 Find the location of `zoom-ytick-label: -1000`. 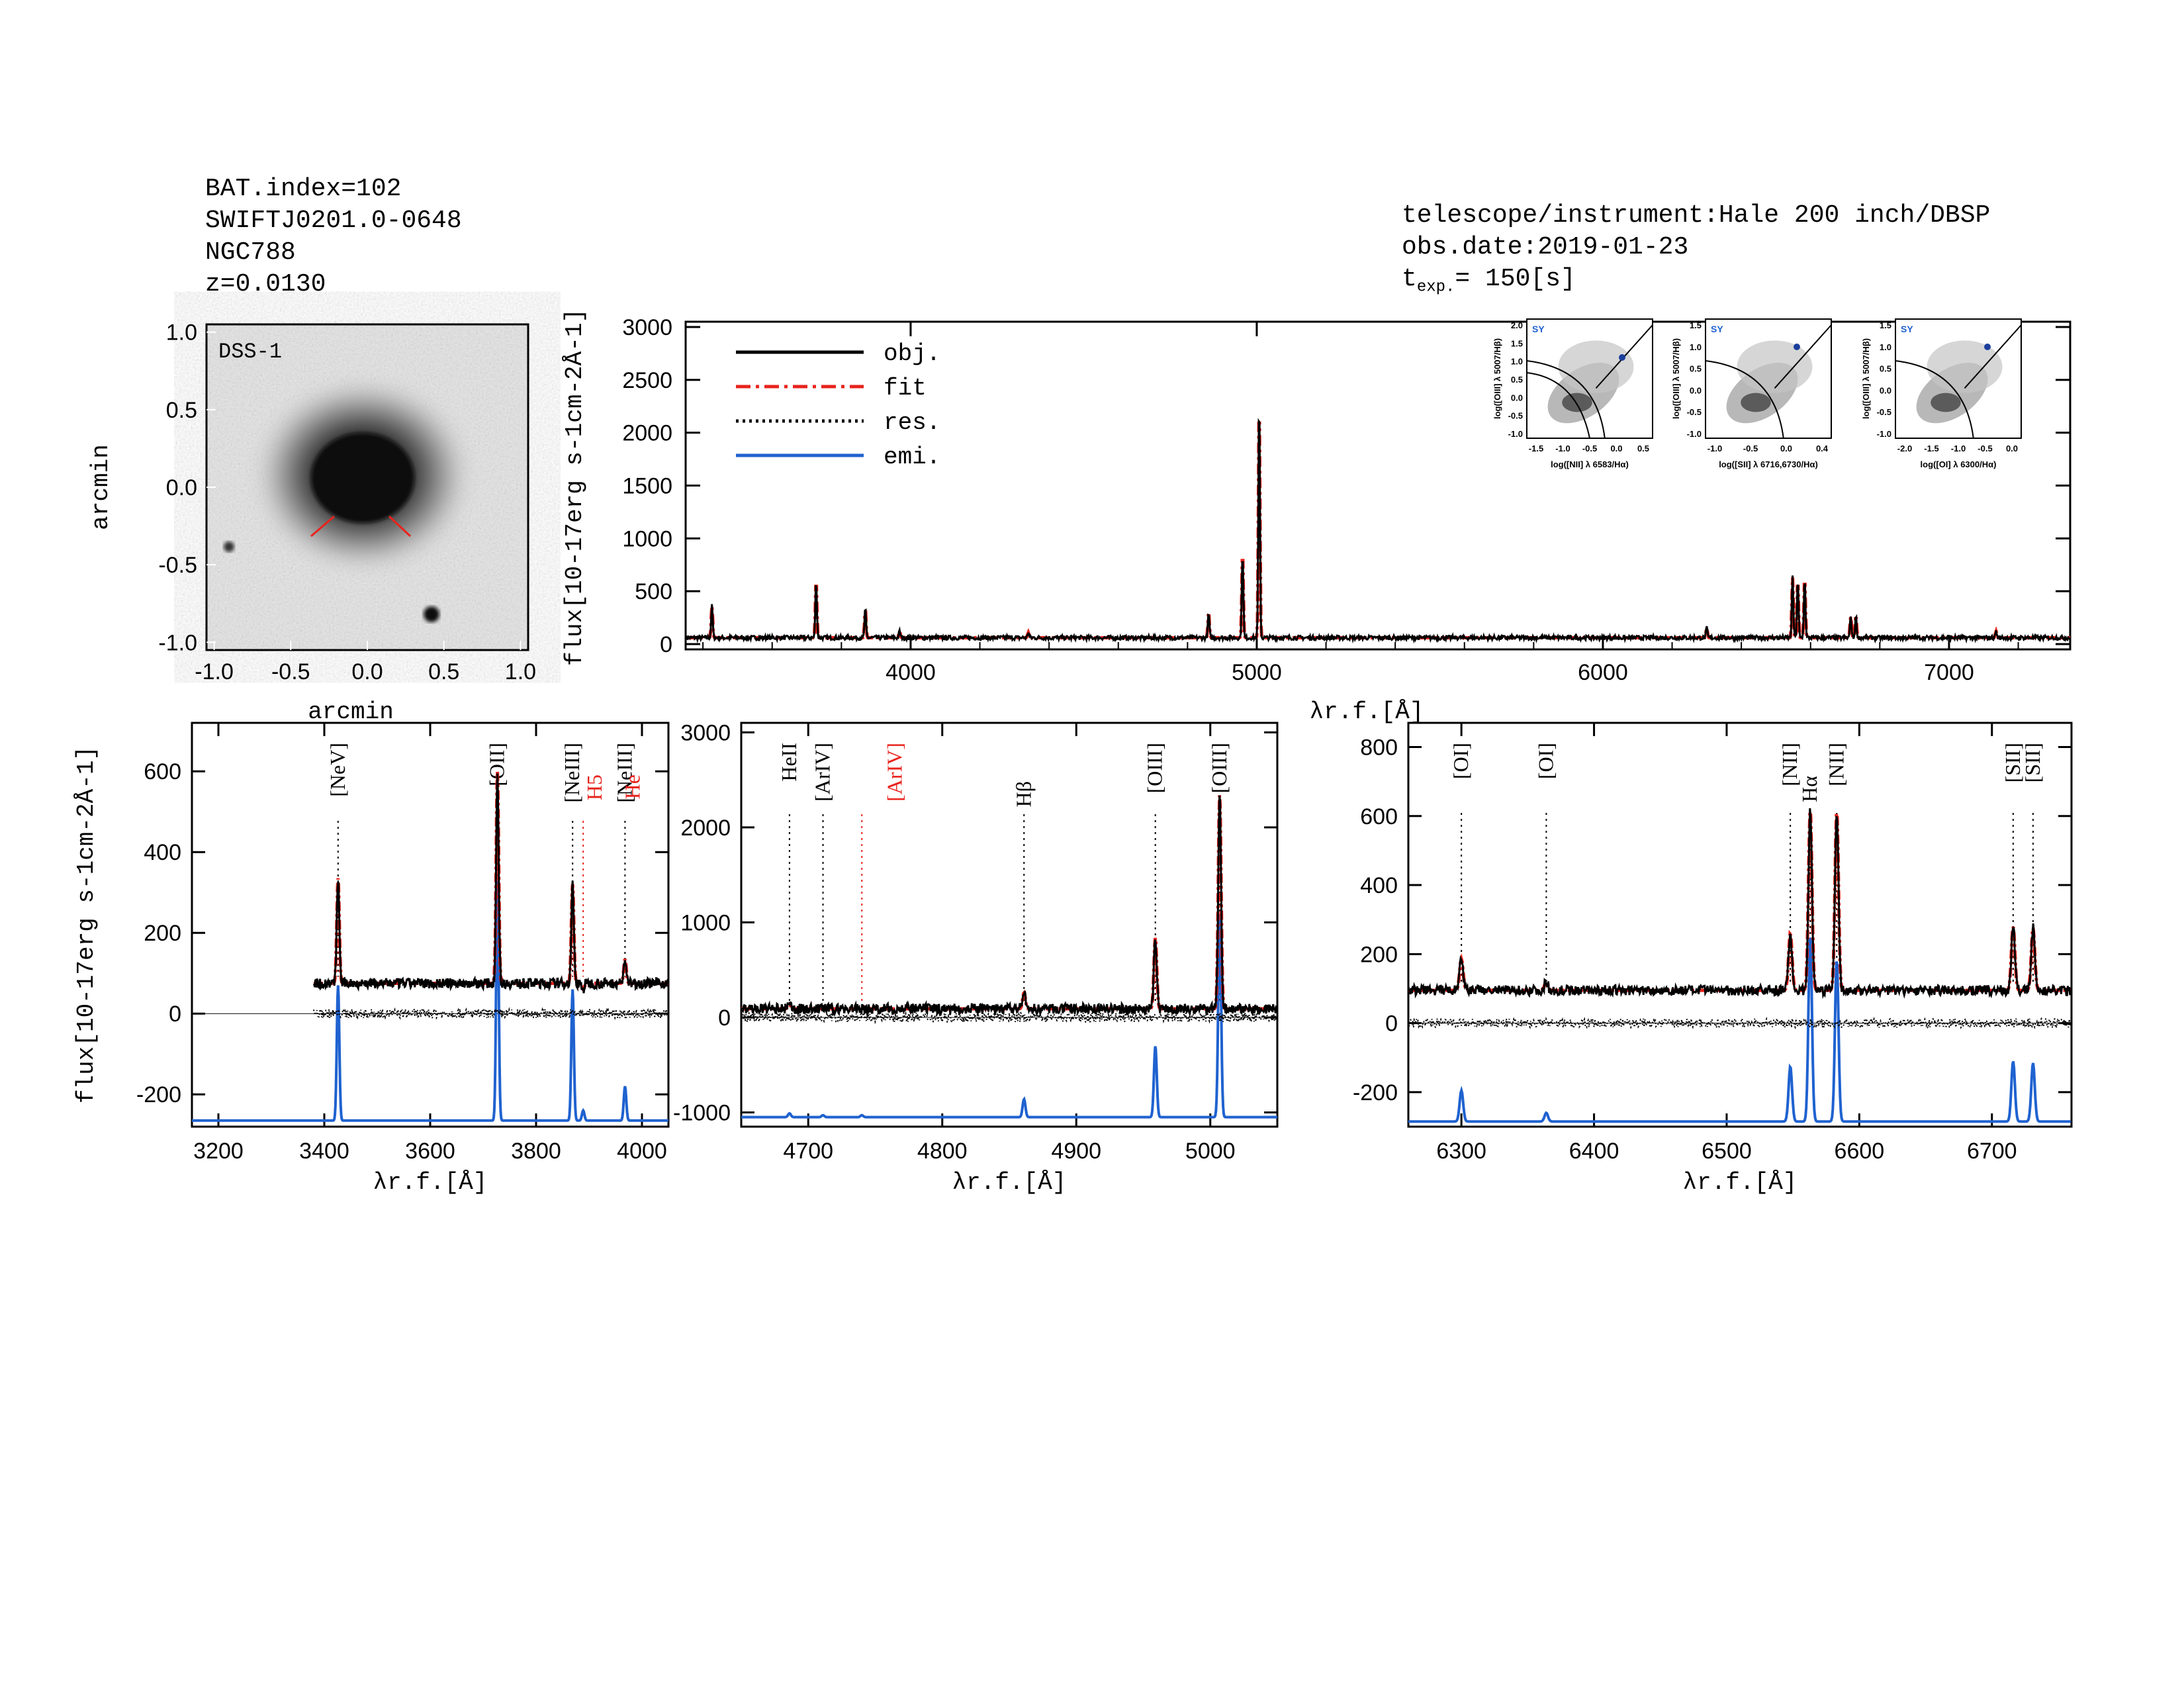

zoom-ytick-label: -1000 is located at coordinates (702, 1112).